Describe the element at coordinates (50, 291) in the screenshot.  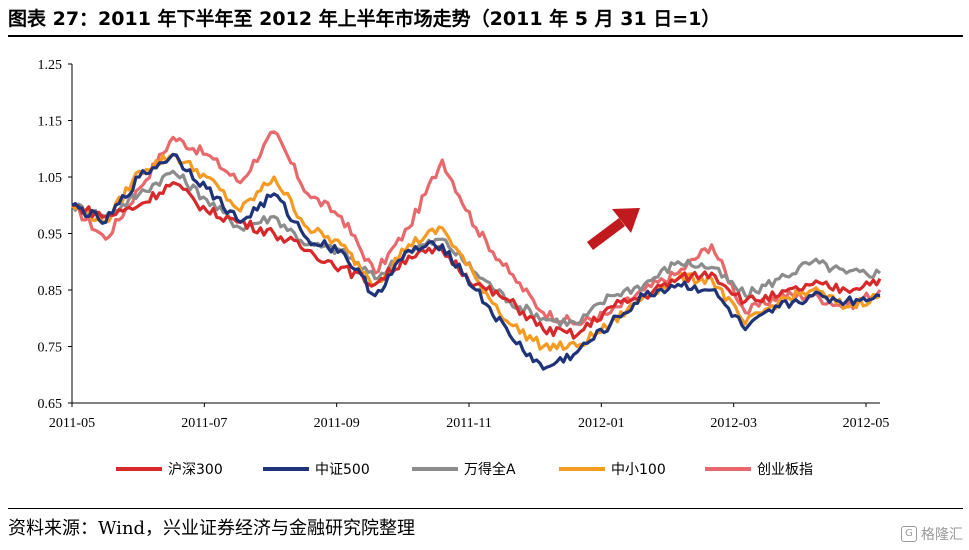
I see `y-tick-label: 0.85` at that location.